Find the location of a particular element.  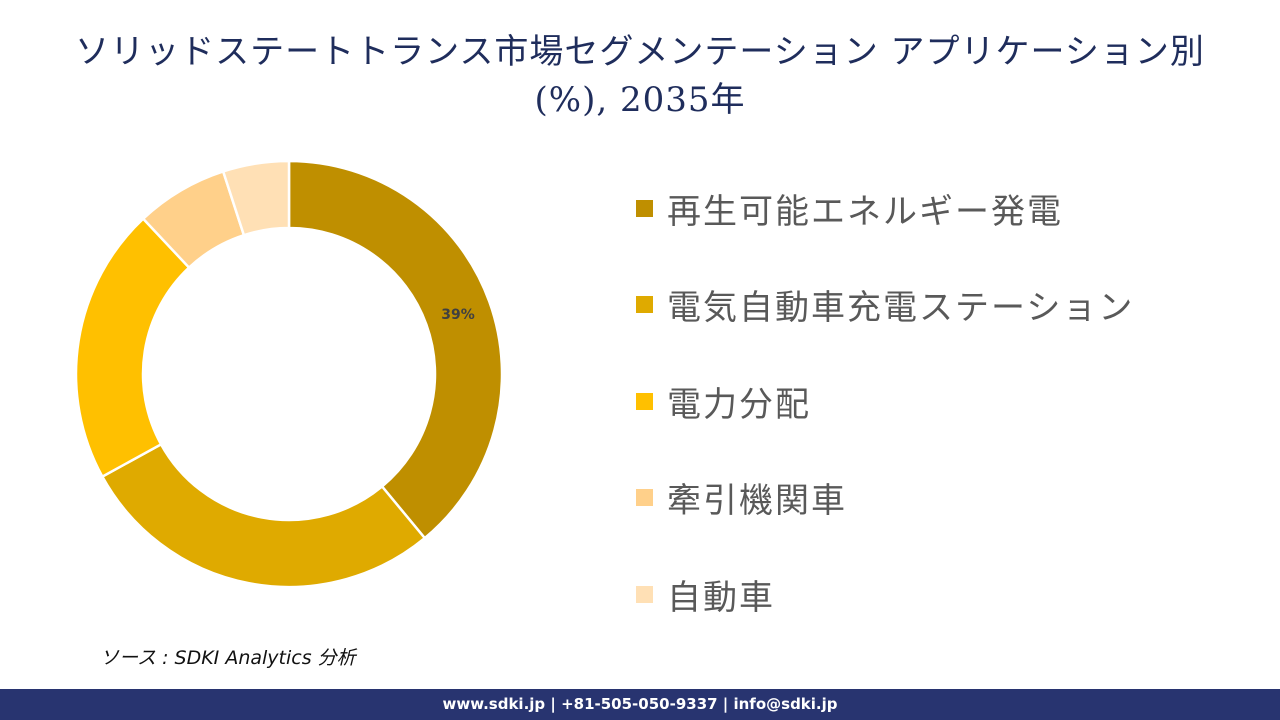

legend-item-renewable: 再生可能エネルギー発電 is located at coordinates (885, 208).